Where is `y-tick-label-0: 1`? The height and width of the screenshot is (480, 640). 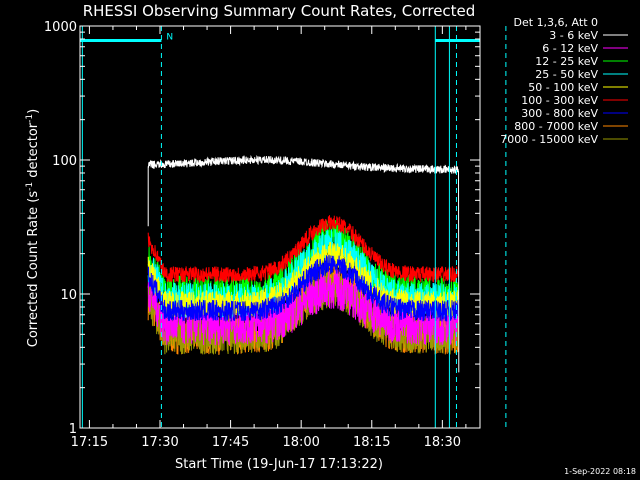 y-tick-label-0: 1 is located at coordinates (73, 429).